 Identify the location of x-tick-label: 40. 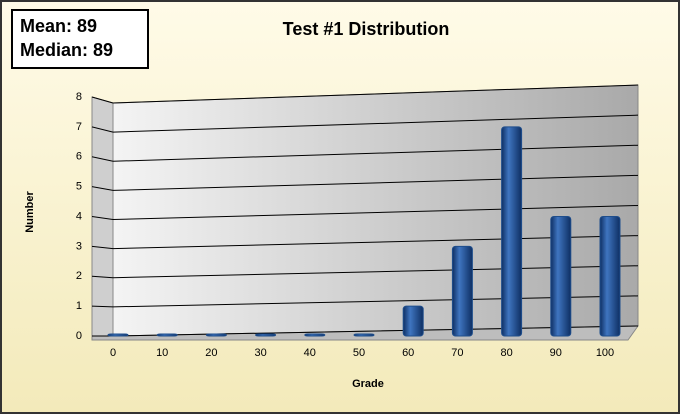
(310, 353).